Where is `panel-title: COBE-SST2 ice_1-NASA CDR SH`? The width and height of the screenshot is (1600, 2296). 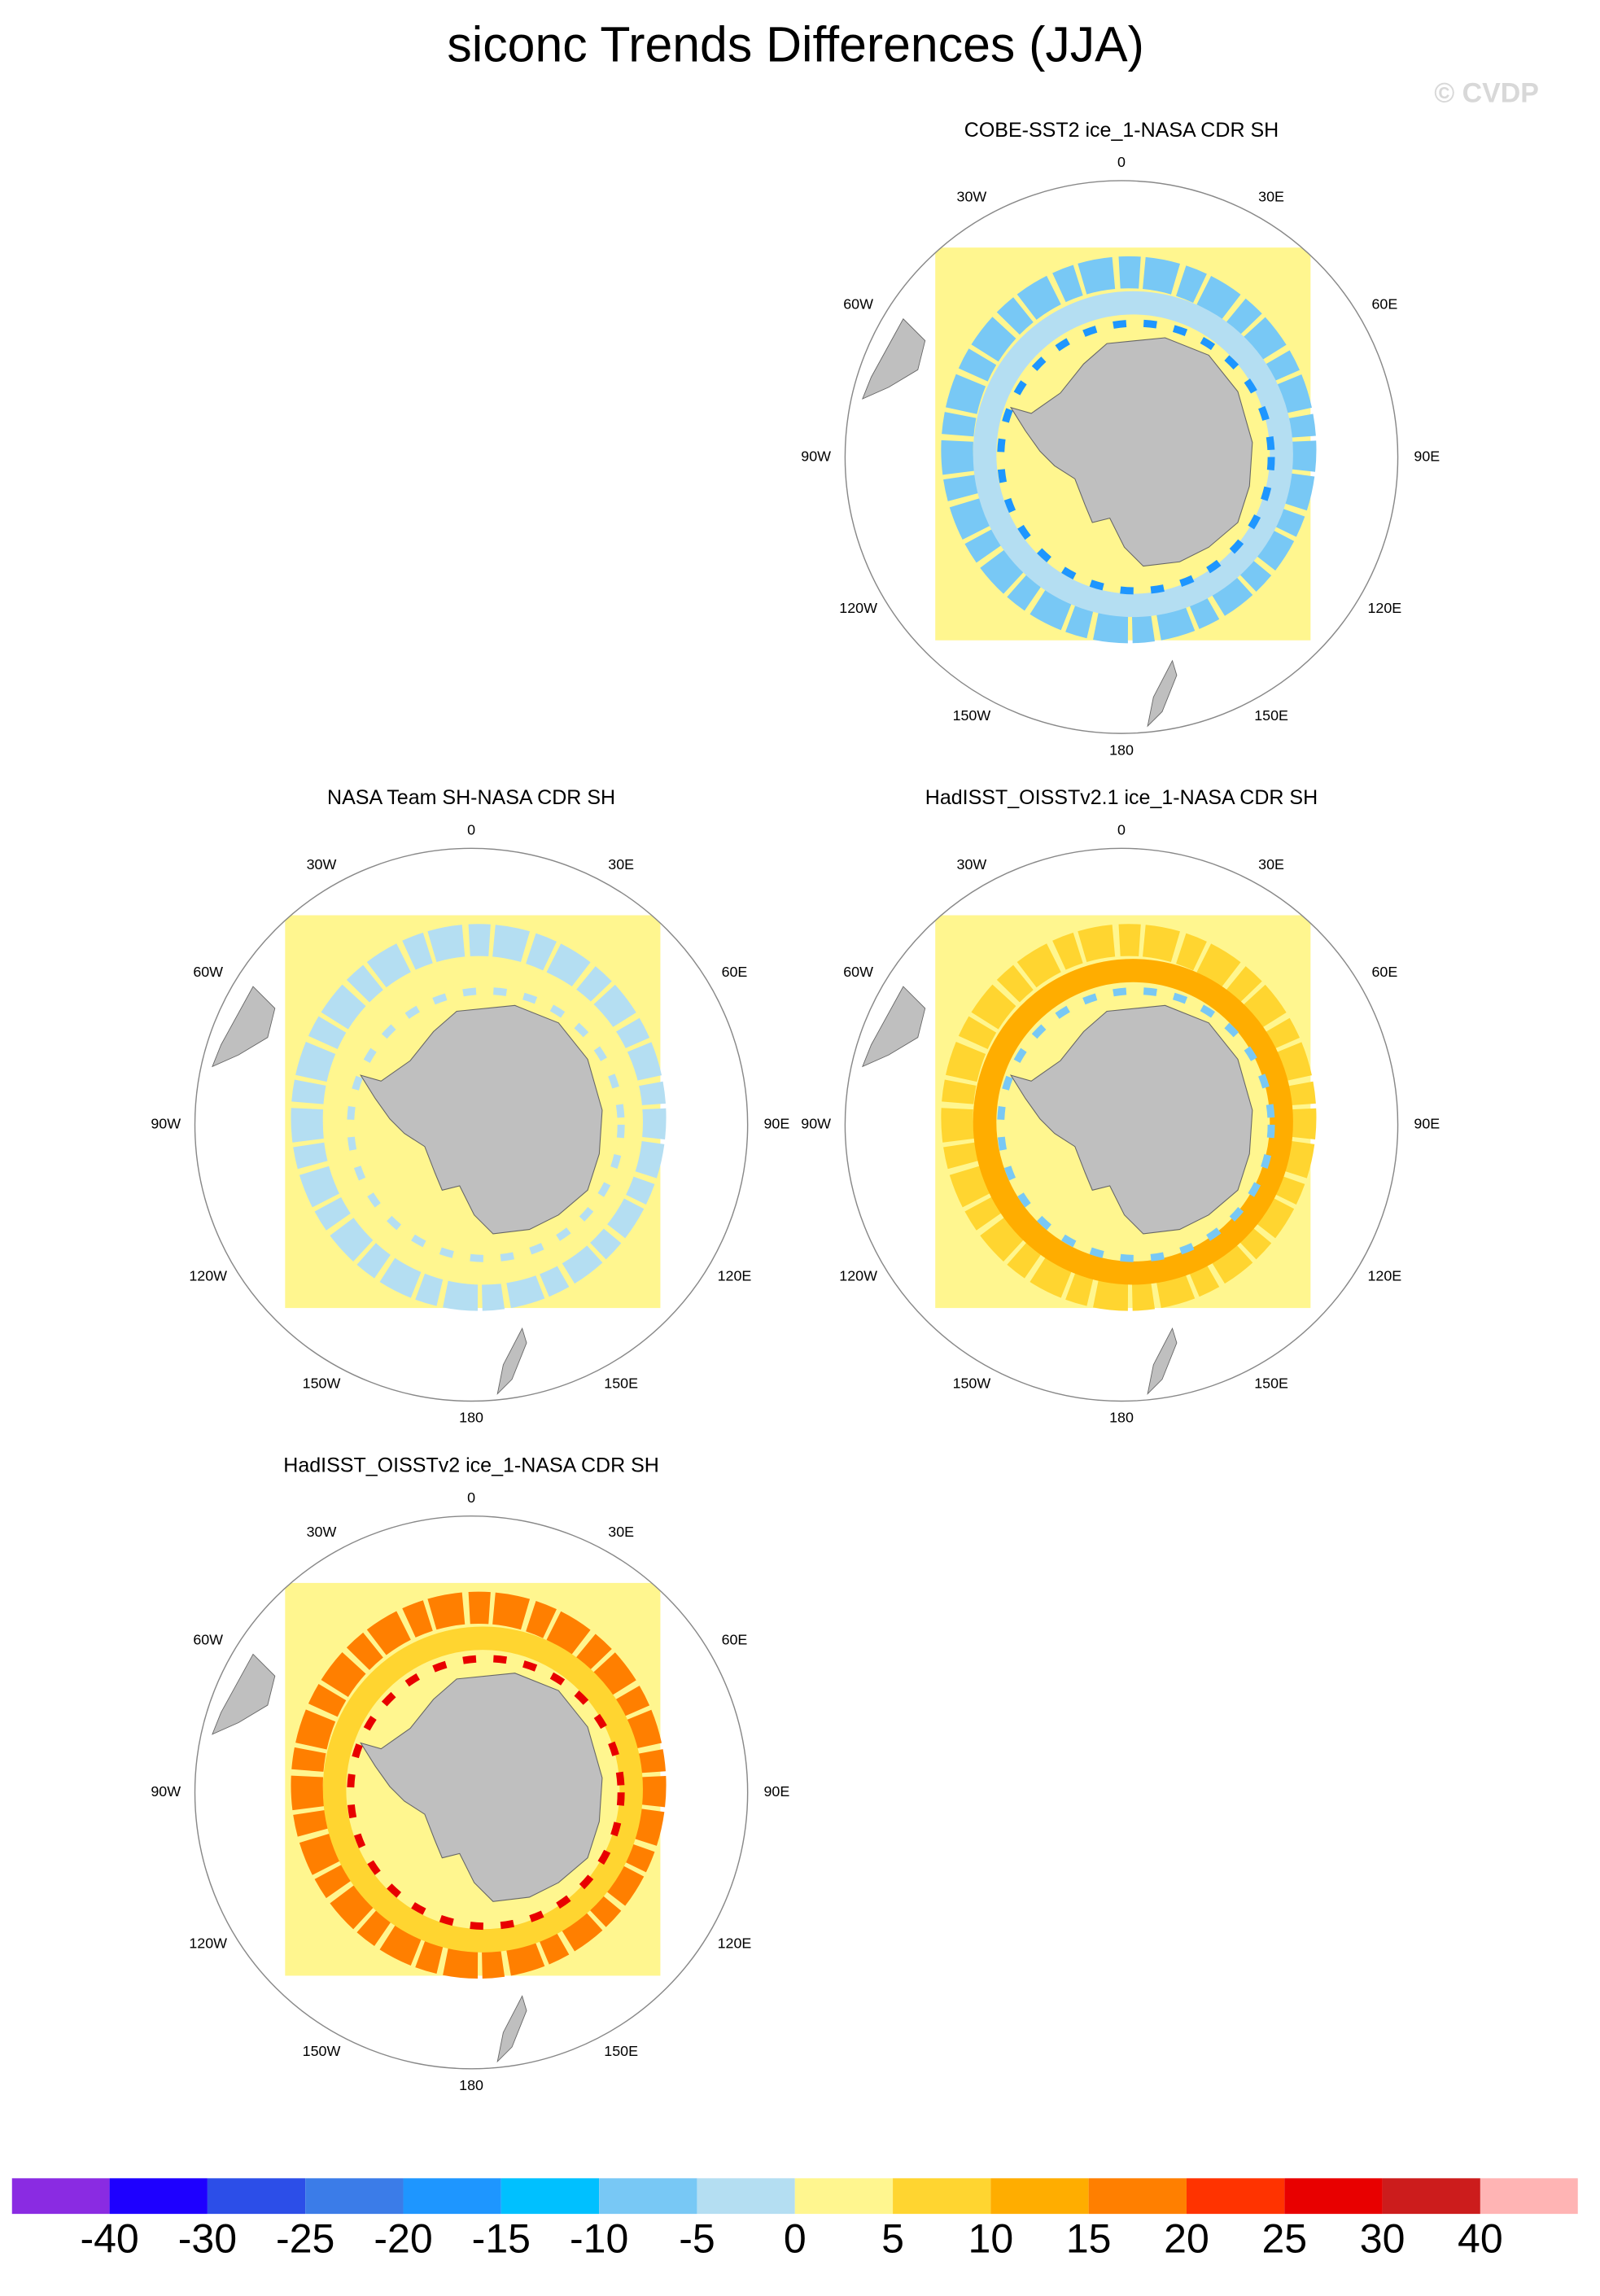 panel-title: COBE-SST2 ice_1-NASA CDR SH is located at coordinates (1121, 130).